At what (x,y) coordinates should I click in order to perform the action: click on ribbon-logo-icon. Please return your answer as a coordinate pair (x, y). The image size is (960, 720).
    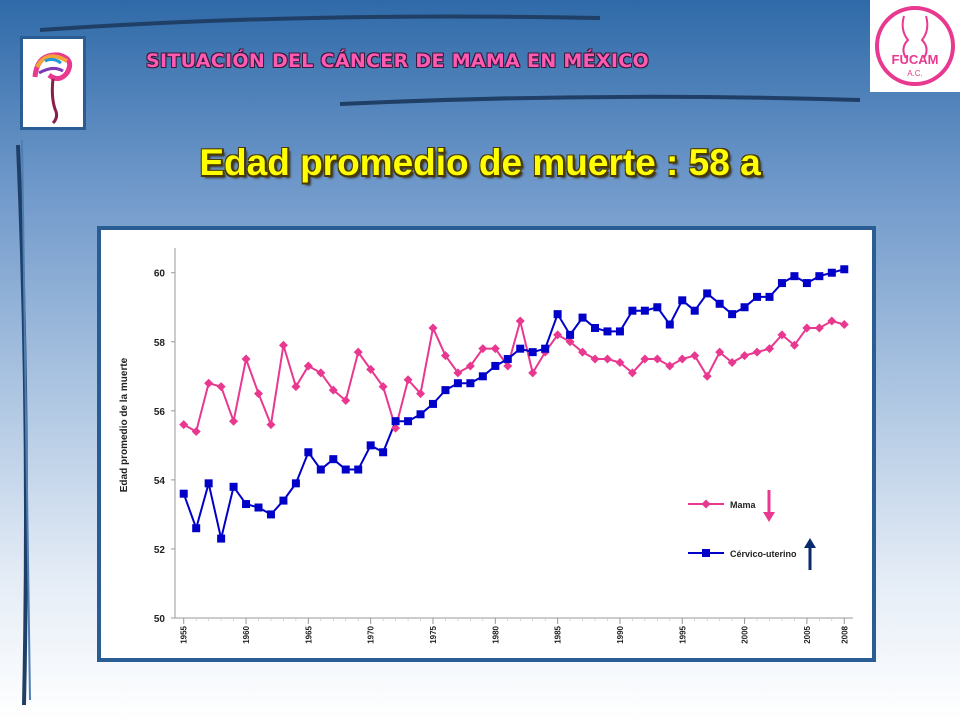
    Looking at the image, I should click on (52, 88).